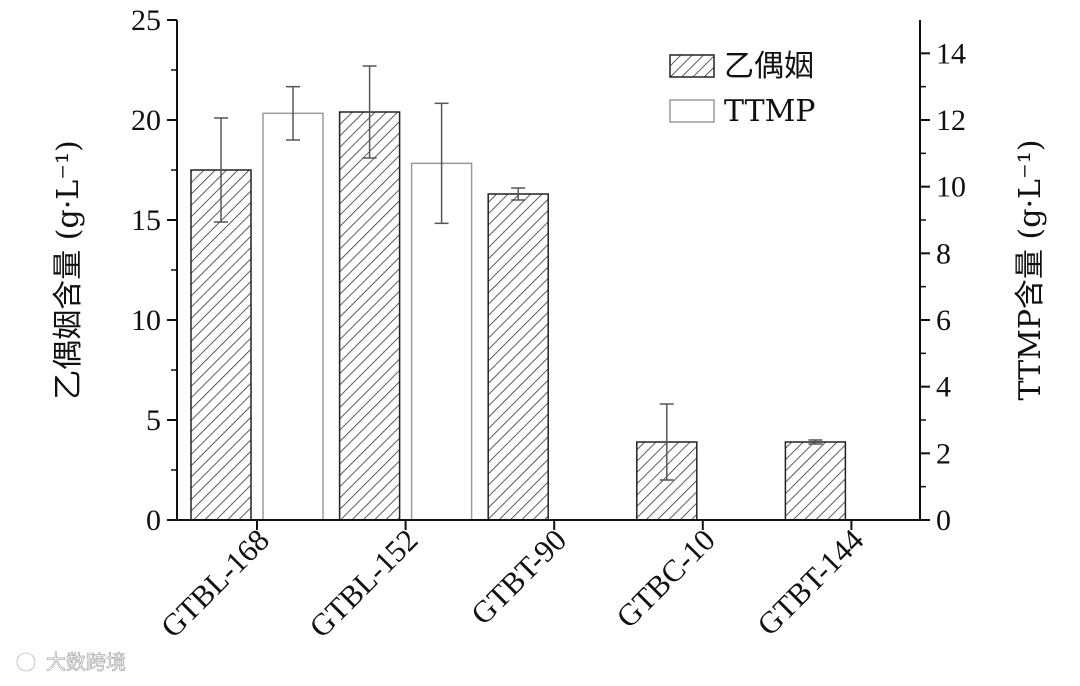 The image size is (1080, 686). Describe the element at coordinates (68, 269) in the screenshot. I see `y-axis-left-title: 乙偶姻含量 (g·L⁻¹)` at that location.